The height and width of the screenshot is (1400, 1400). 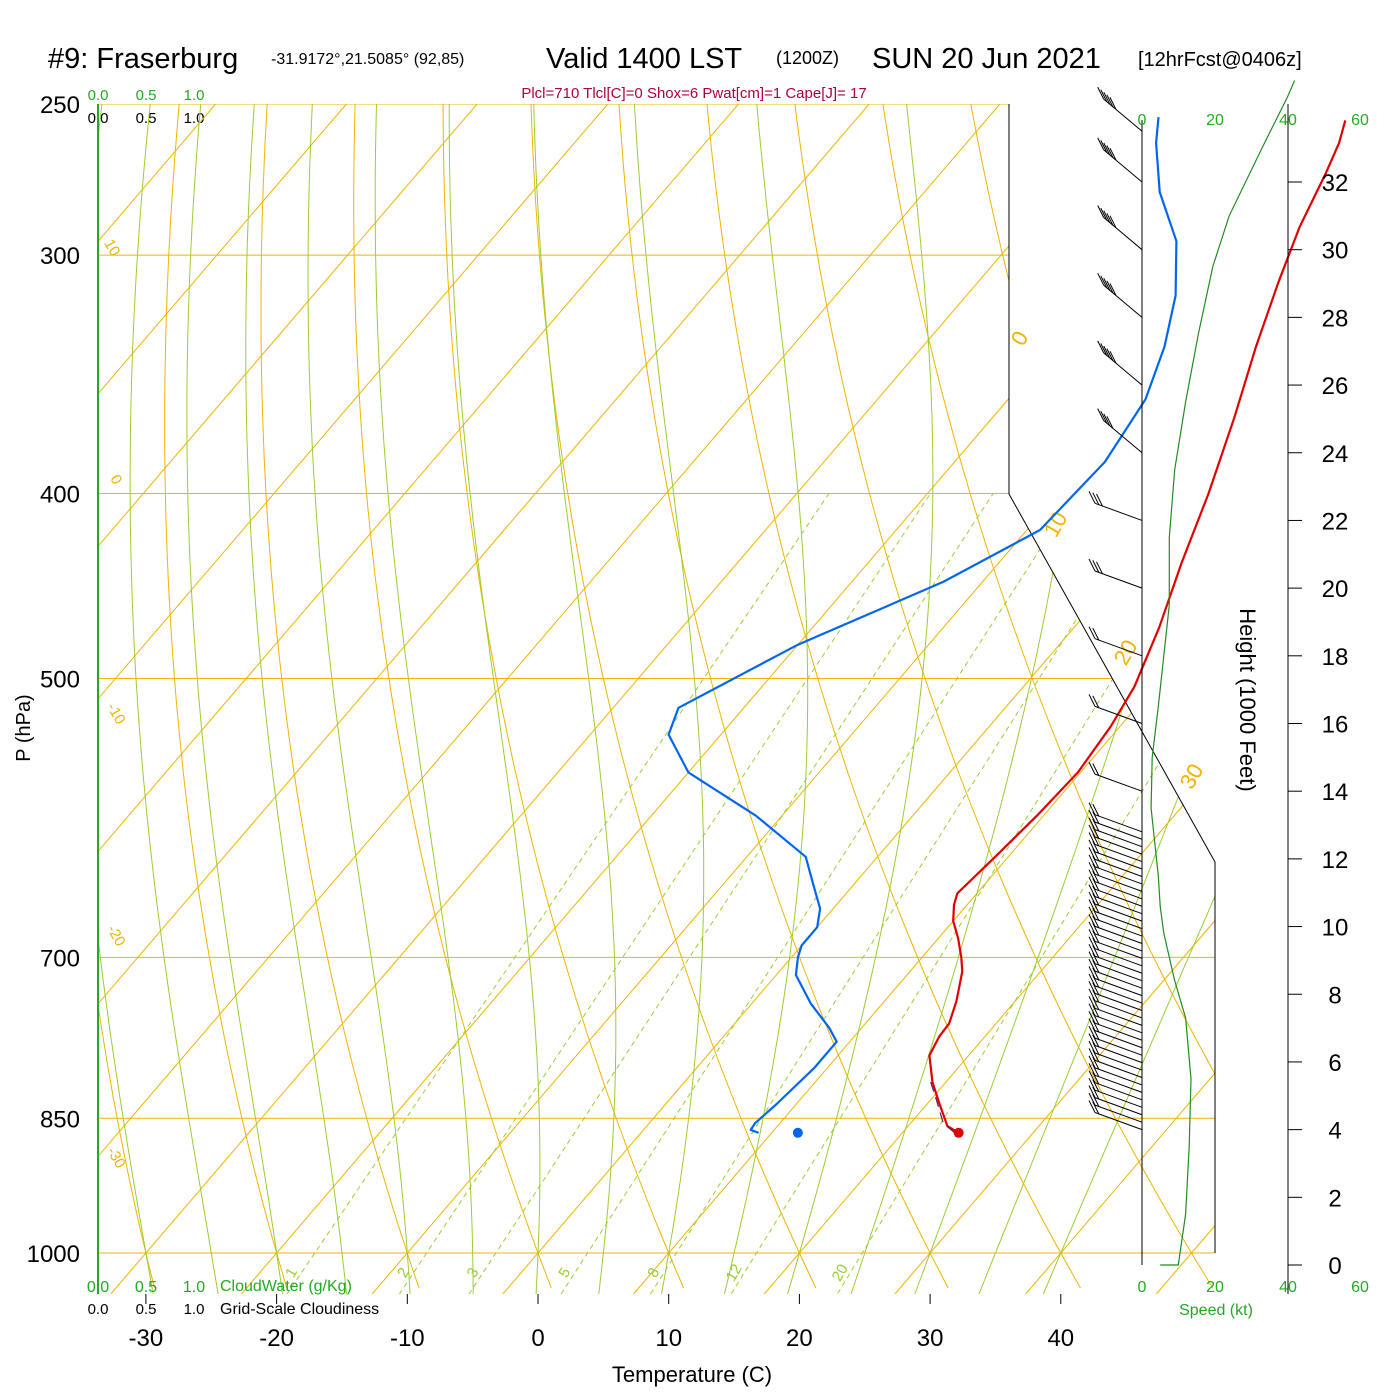 I want to click on height-tick-label: 12, so click(x=1335, y=860).